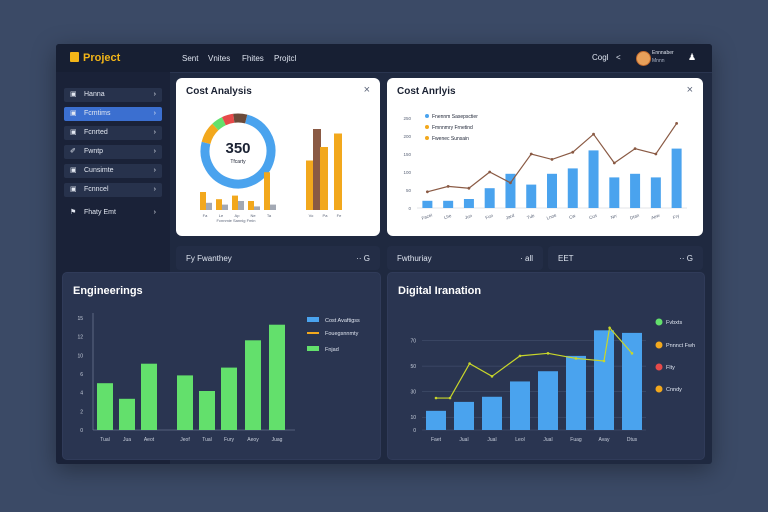  I want to click on sidebar-item-fcmtims: ▣ Fcmtims ›, so click(113, 114).